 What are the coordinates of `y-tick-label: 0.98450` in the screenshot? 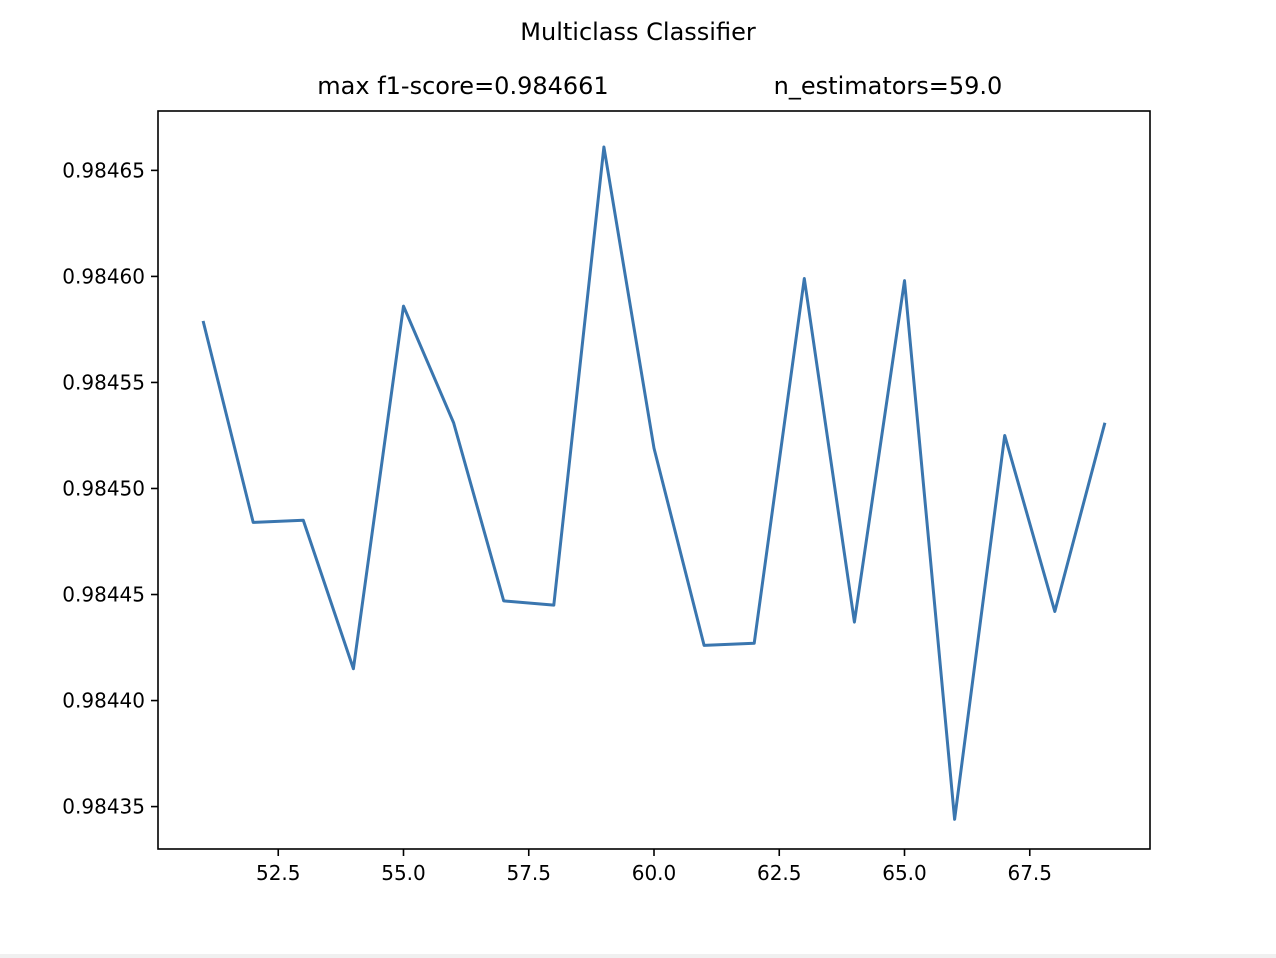 It's located at (103, 488).